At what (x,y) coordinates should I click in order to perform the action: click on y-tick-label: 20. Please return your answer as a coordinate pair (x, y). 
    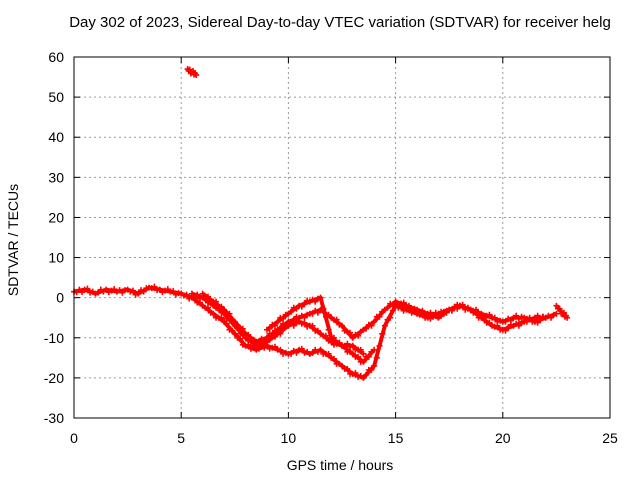
    Looking at the image, I should click on (56, 217).